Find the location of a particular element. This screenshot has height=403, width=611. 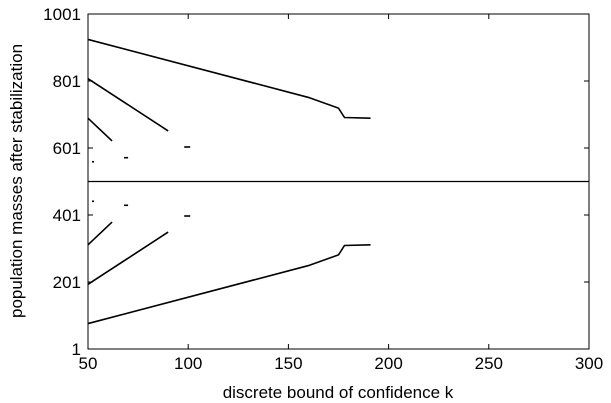

x-tick-label: 300 is located at coordinates (589, 363).